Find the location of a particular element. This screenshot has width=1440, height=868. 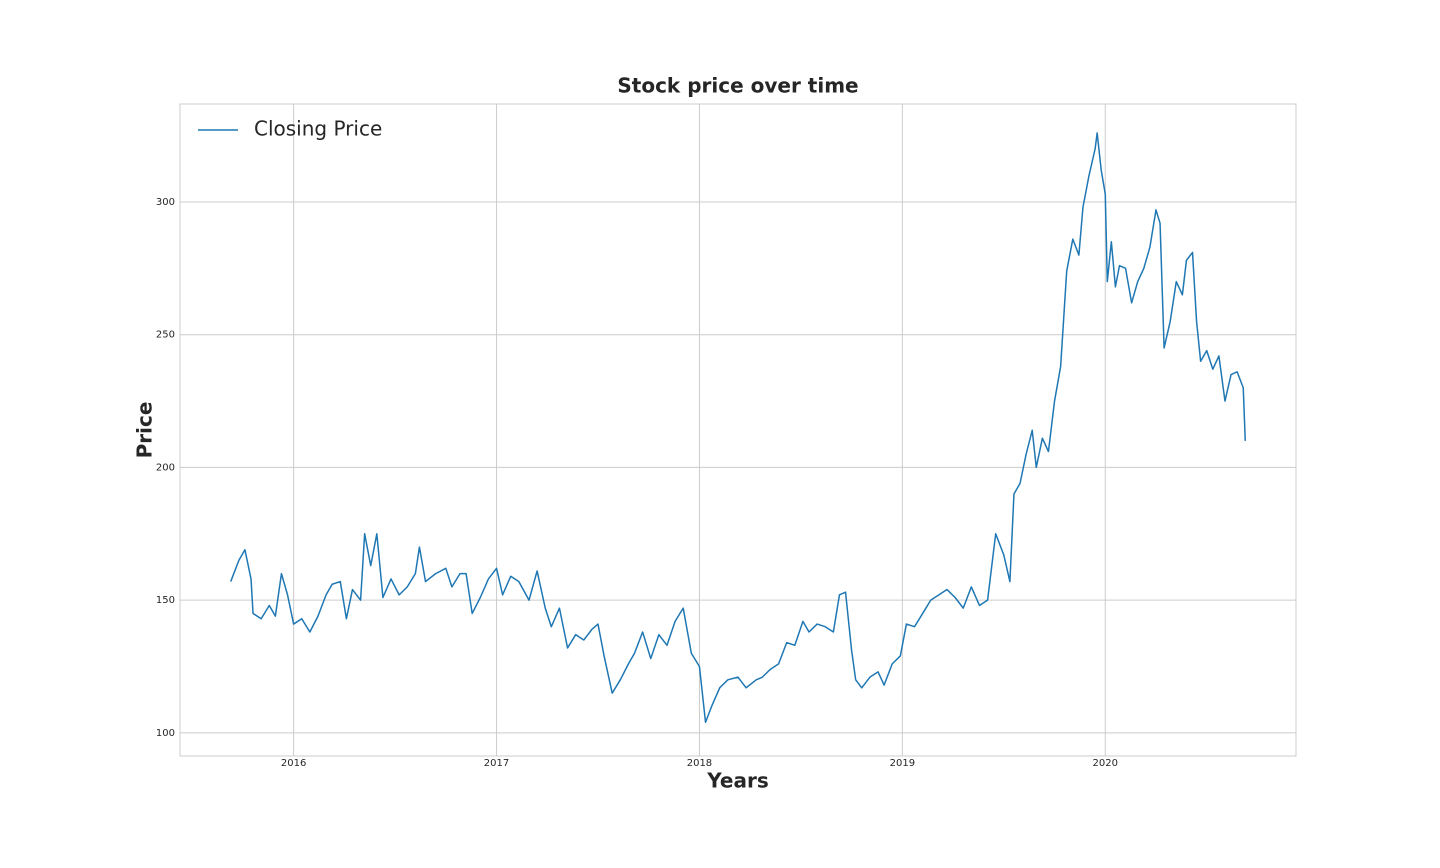

y-tick-label: 250 is located at coordinates (165, 335).